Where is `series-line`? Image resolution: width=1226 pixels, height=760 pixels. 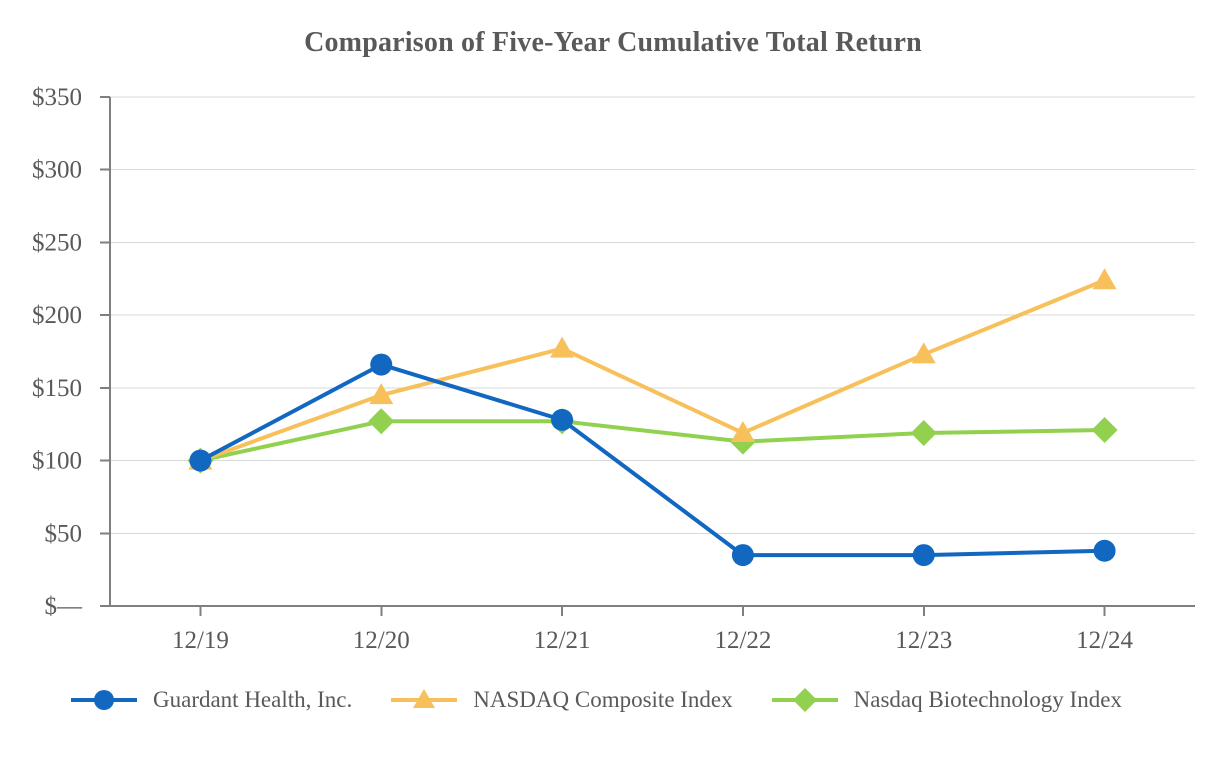
series-line is located at coordinates (652, 441).